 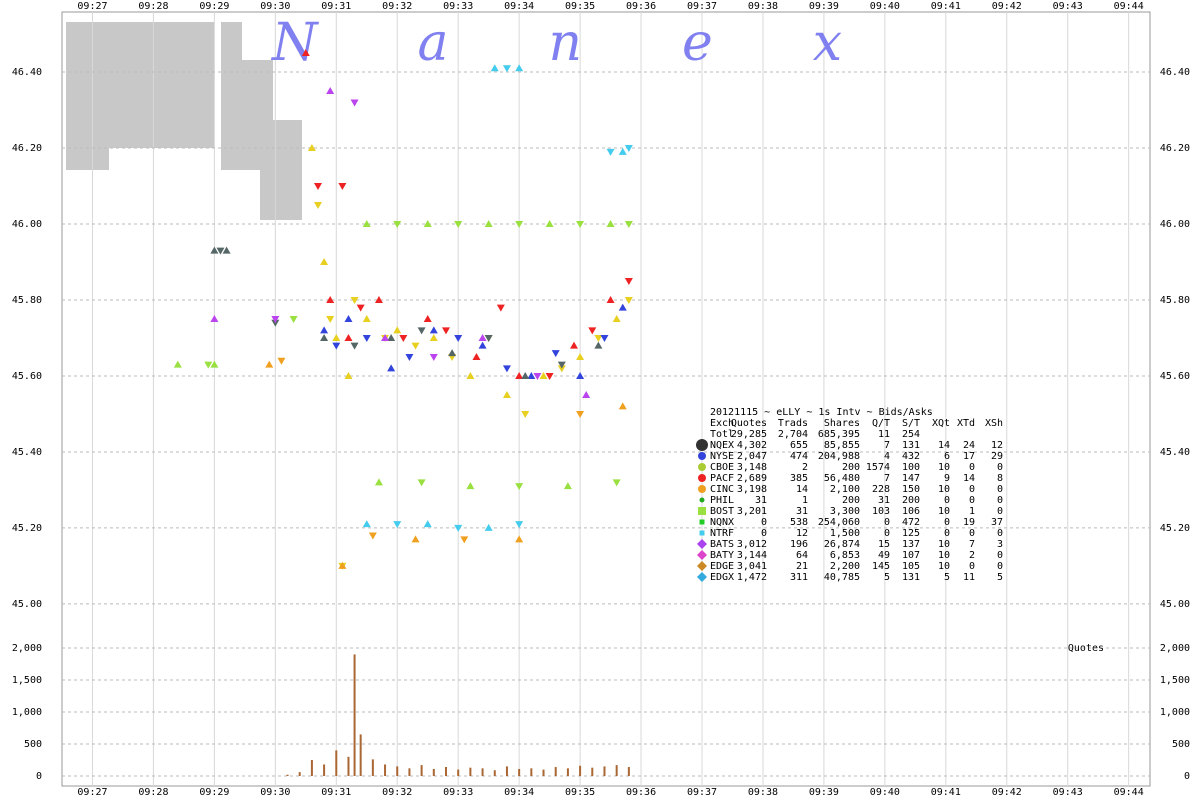 I want to click on table-cell: 5, so click(x=947, y=577).